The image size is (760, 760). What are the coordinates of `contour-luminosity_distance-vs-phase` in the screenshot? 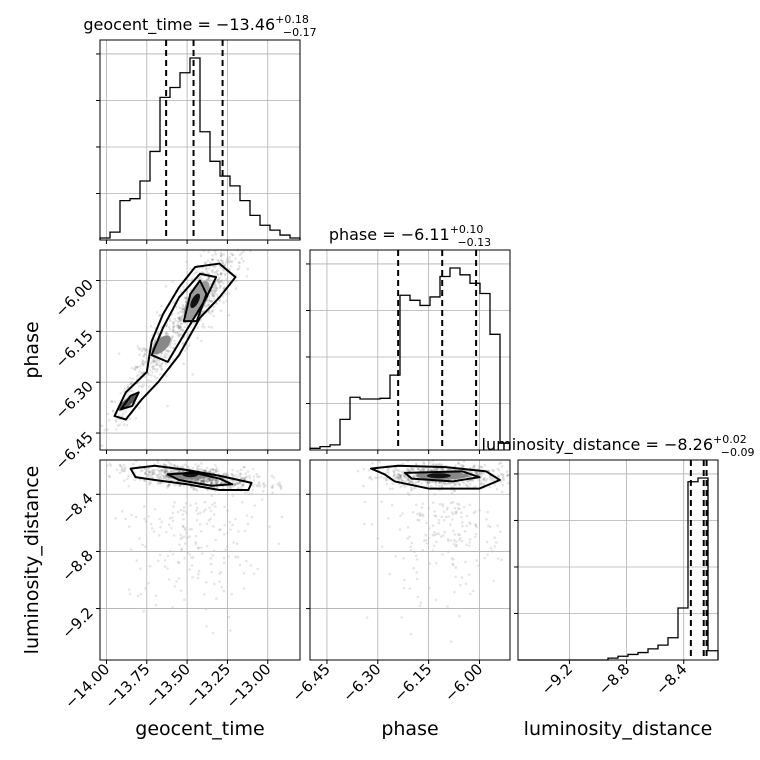 It's located at (442, 476).